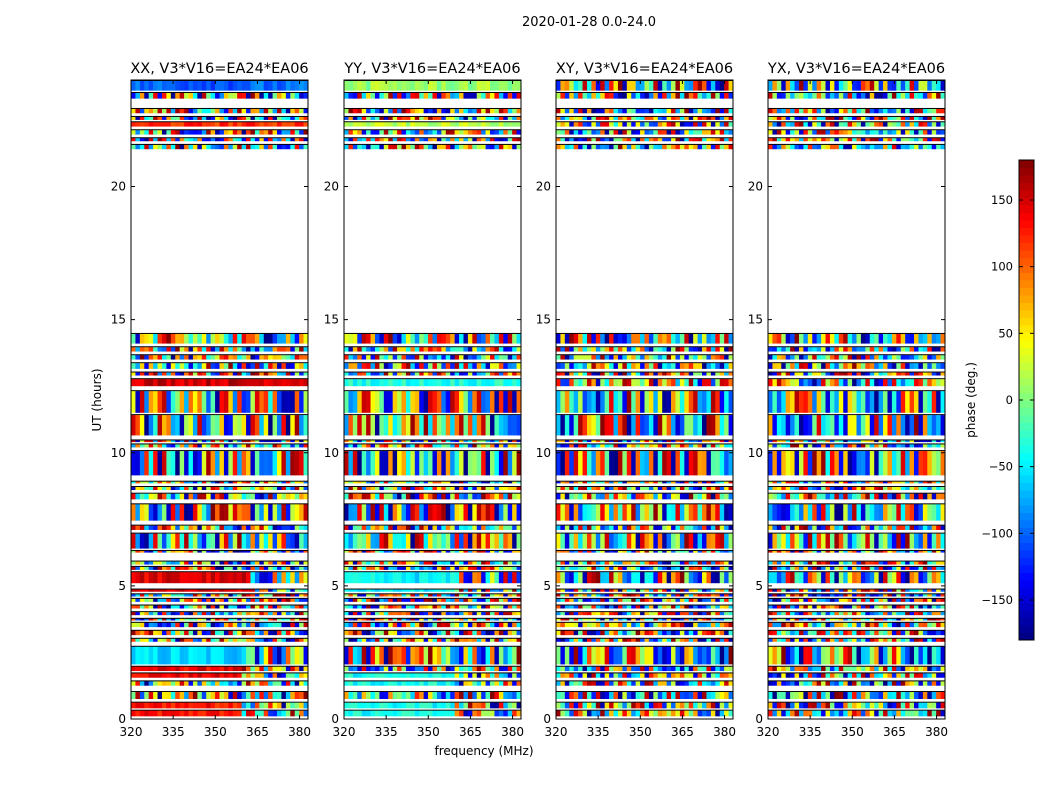 The height and width of the screenshot is (800, 1050). Describe the element at coordinates (856, 399) in the screenshot. I see `plot-frame` at that location.